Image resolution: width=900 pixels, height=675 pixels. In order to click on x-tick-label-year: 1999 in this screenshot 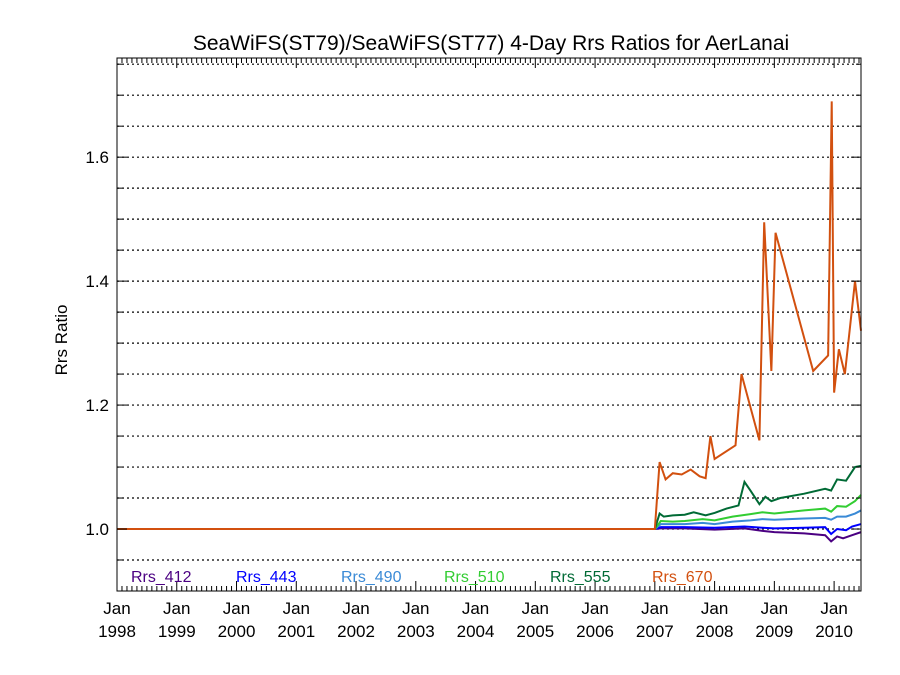, I will do `click(177, 631)`.